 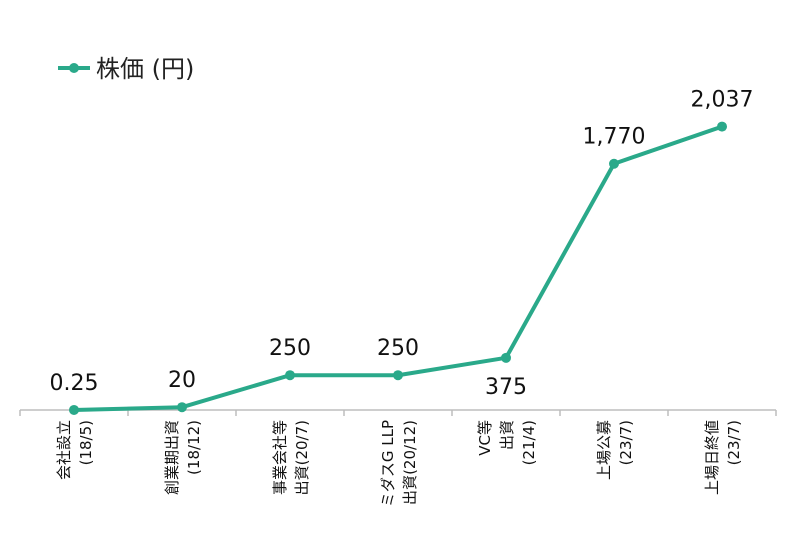 What do you see at coordinates (74, 383) in the screenshot?
I see `data-label: 0.25` at bounding box center [74, 383].